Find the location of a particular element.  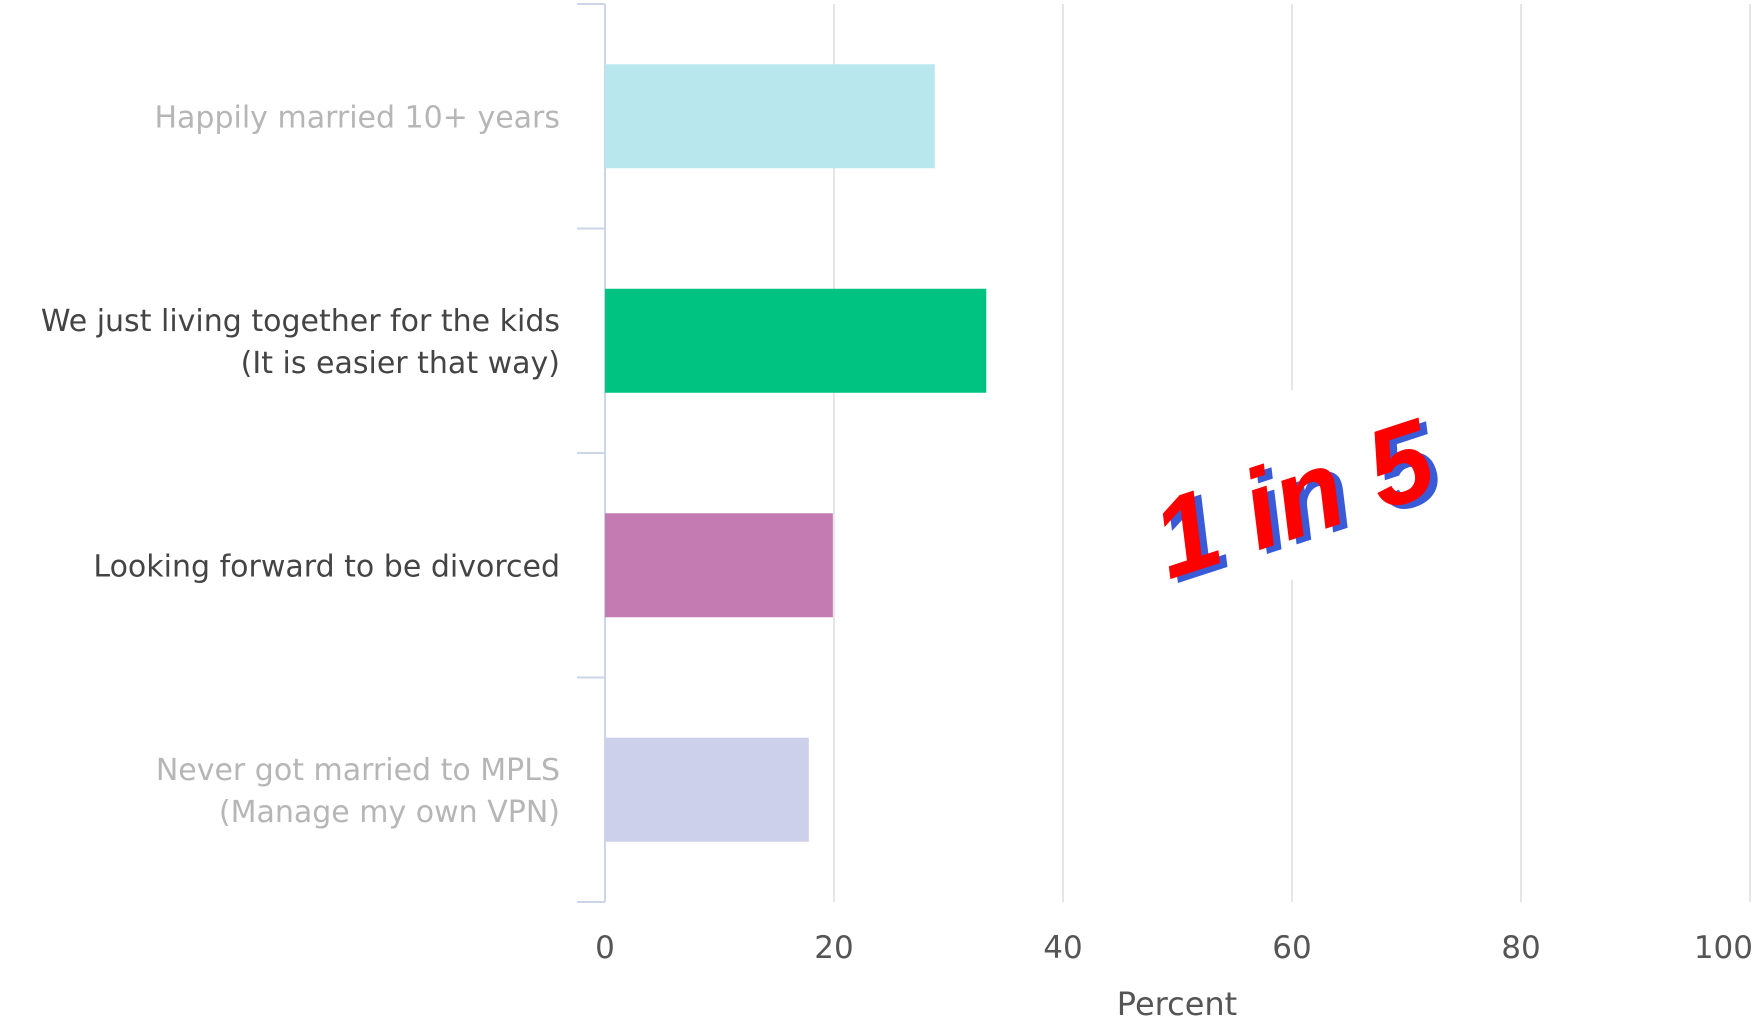

category-label-line: (It is easier that way) is located at coordinates (400, 363).